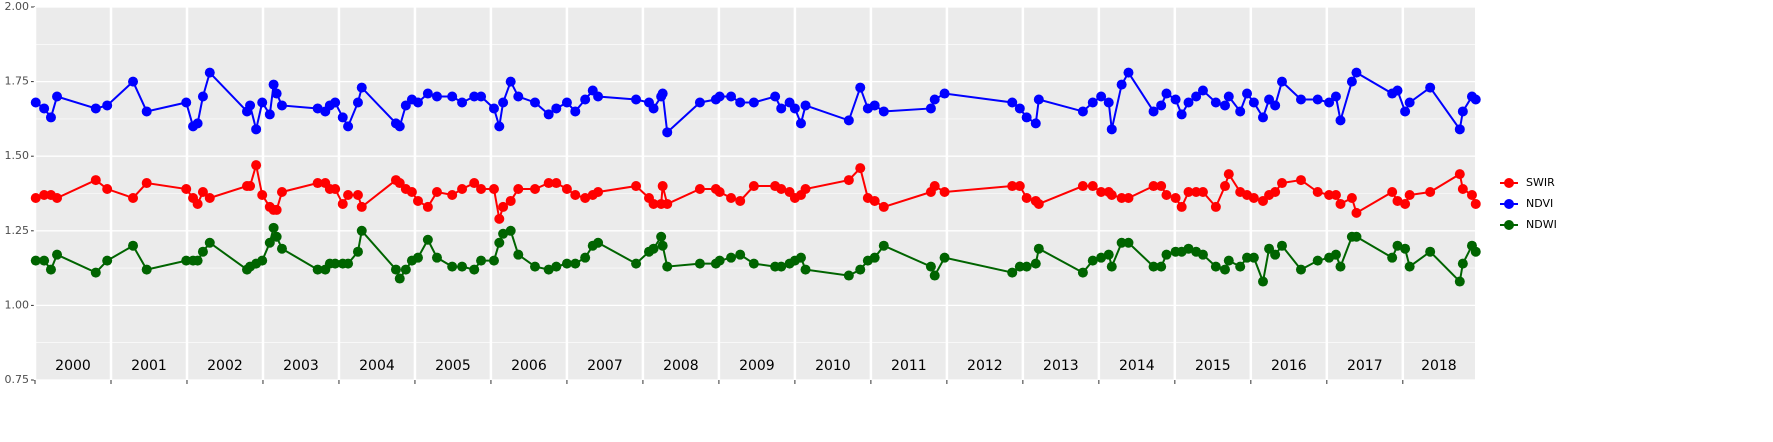  Describe the element at coordinates (833, 366) in the screenshot. I see `year-label: 2010` at that location.